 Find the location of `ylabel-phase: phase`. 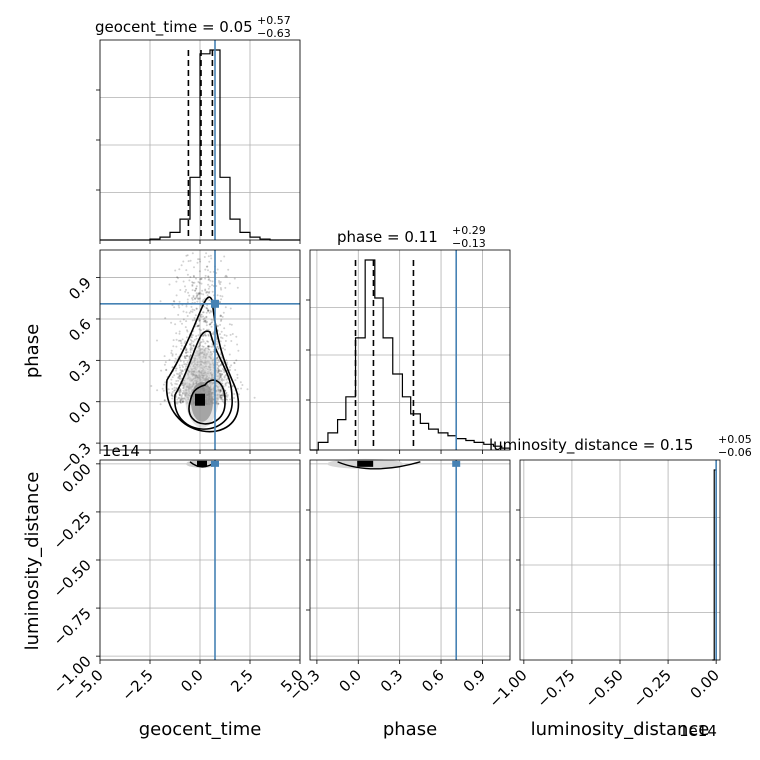

ylabel-phase: phase is located at coordinates (32, 351).